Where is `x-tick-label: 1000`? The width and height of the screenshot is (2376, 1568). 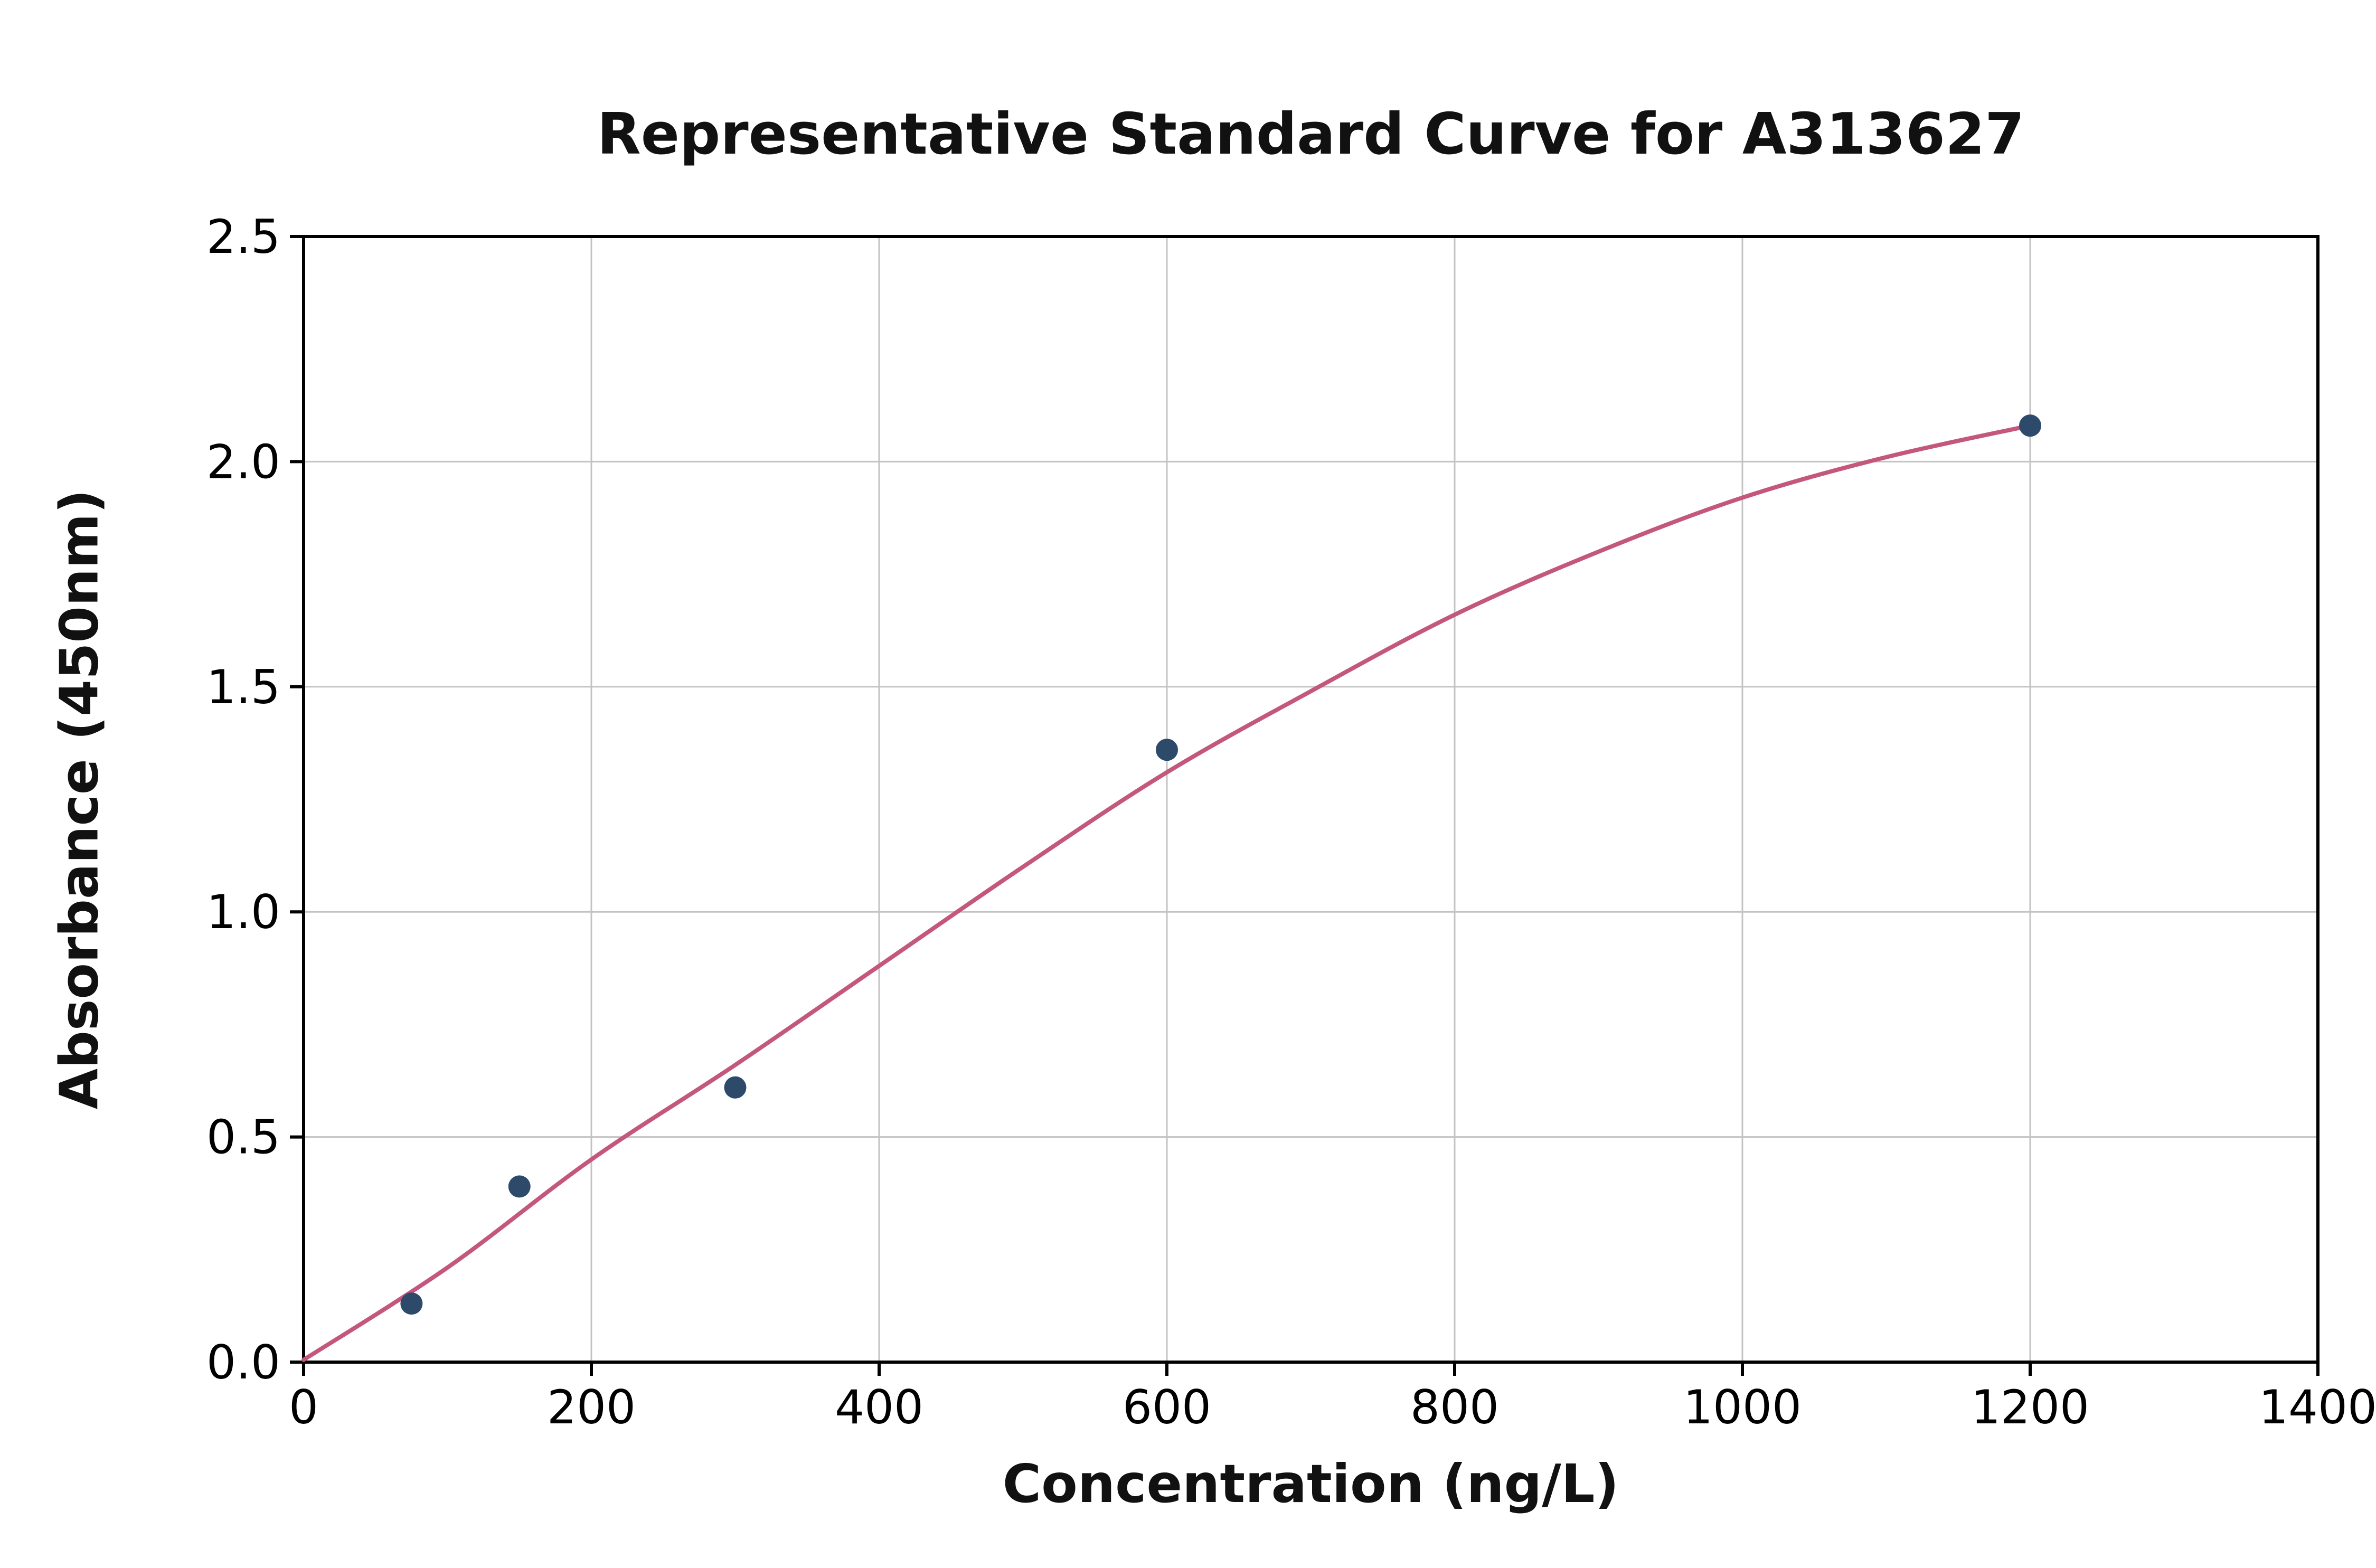
x-tick-label: 1000 is located at coordinates (1742, 1407).